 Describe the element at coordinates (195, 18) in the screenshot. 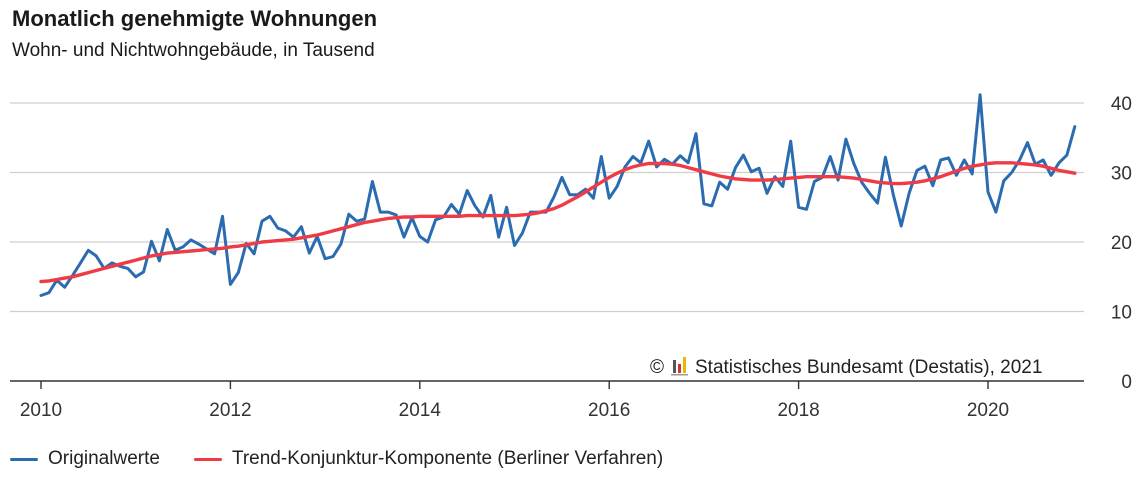

I see `chart-title: Monatlich genehmigte Wohnungen` at that location.